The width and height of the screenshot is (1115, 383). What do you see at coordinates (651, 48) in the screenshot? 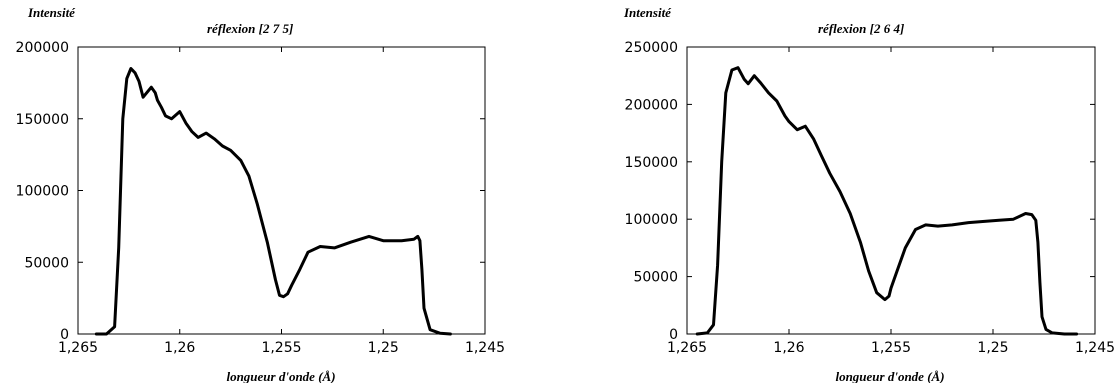
I see `y-tick-label: 250000` at bounding box center [651, 48].